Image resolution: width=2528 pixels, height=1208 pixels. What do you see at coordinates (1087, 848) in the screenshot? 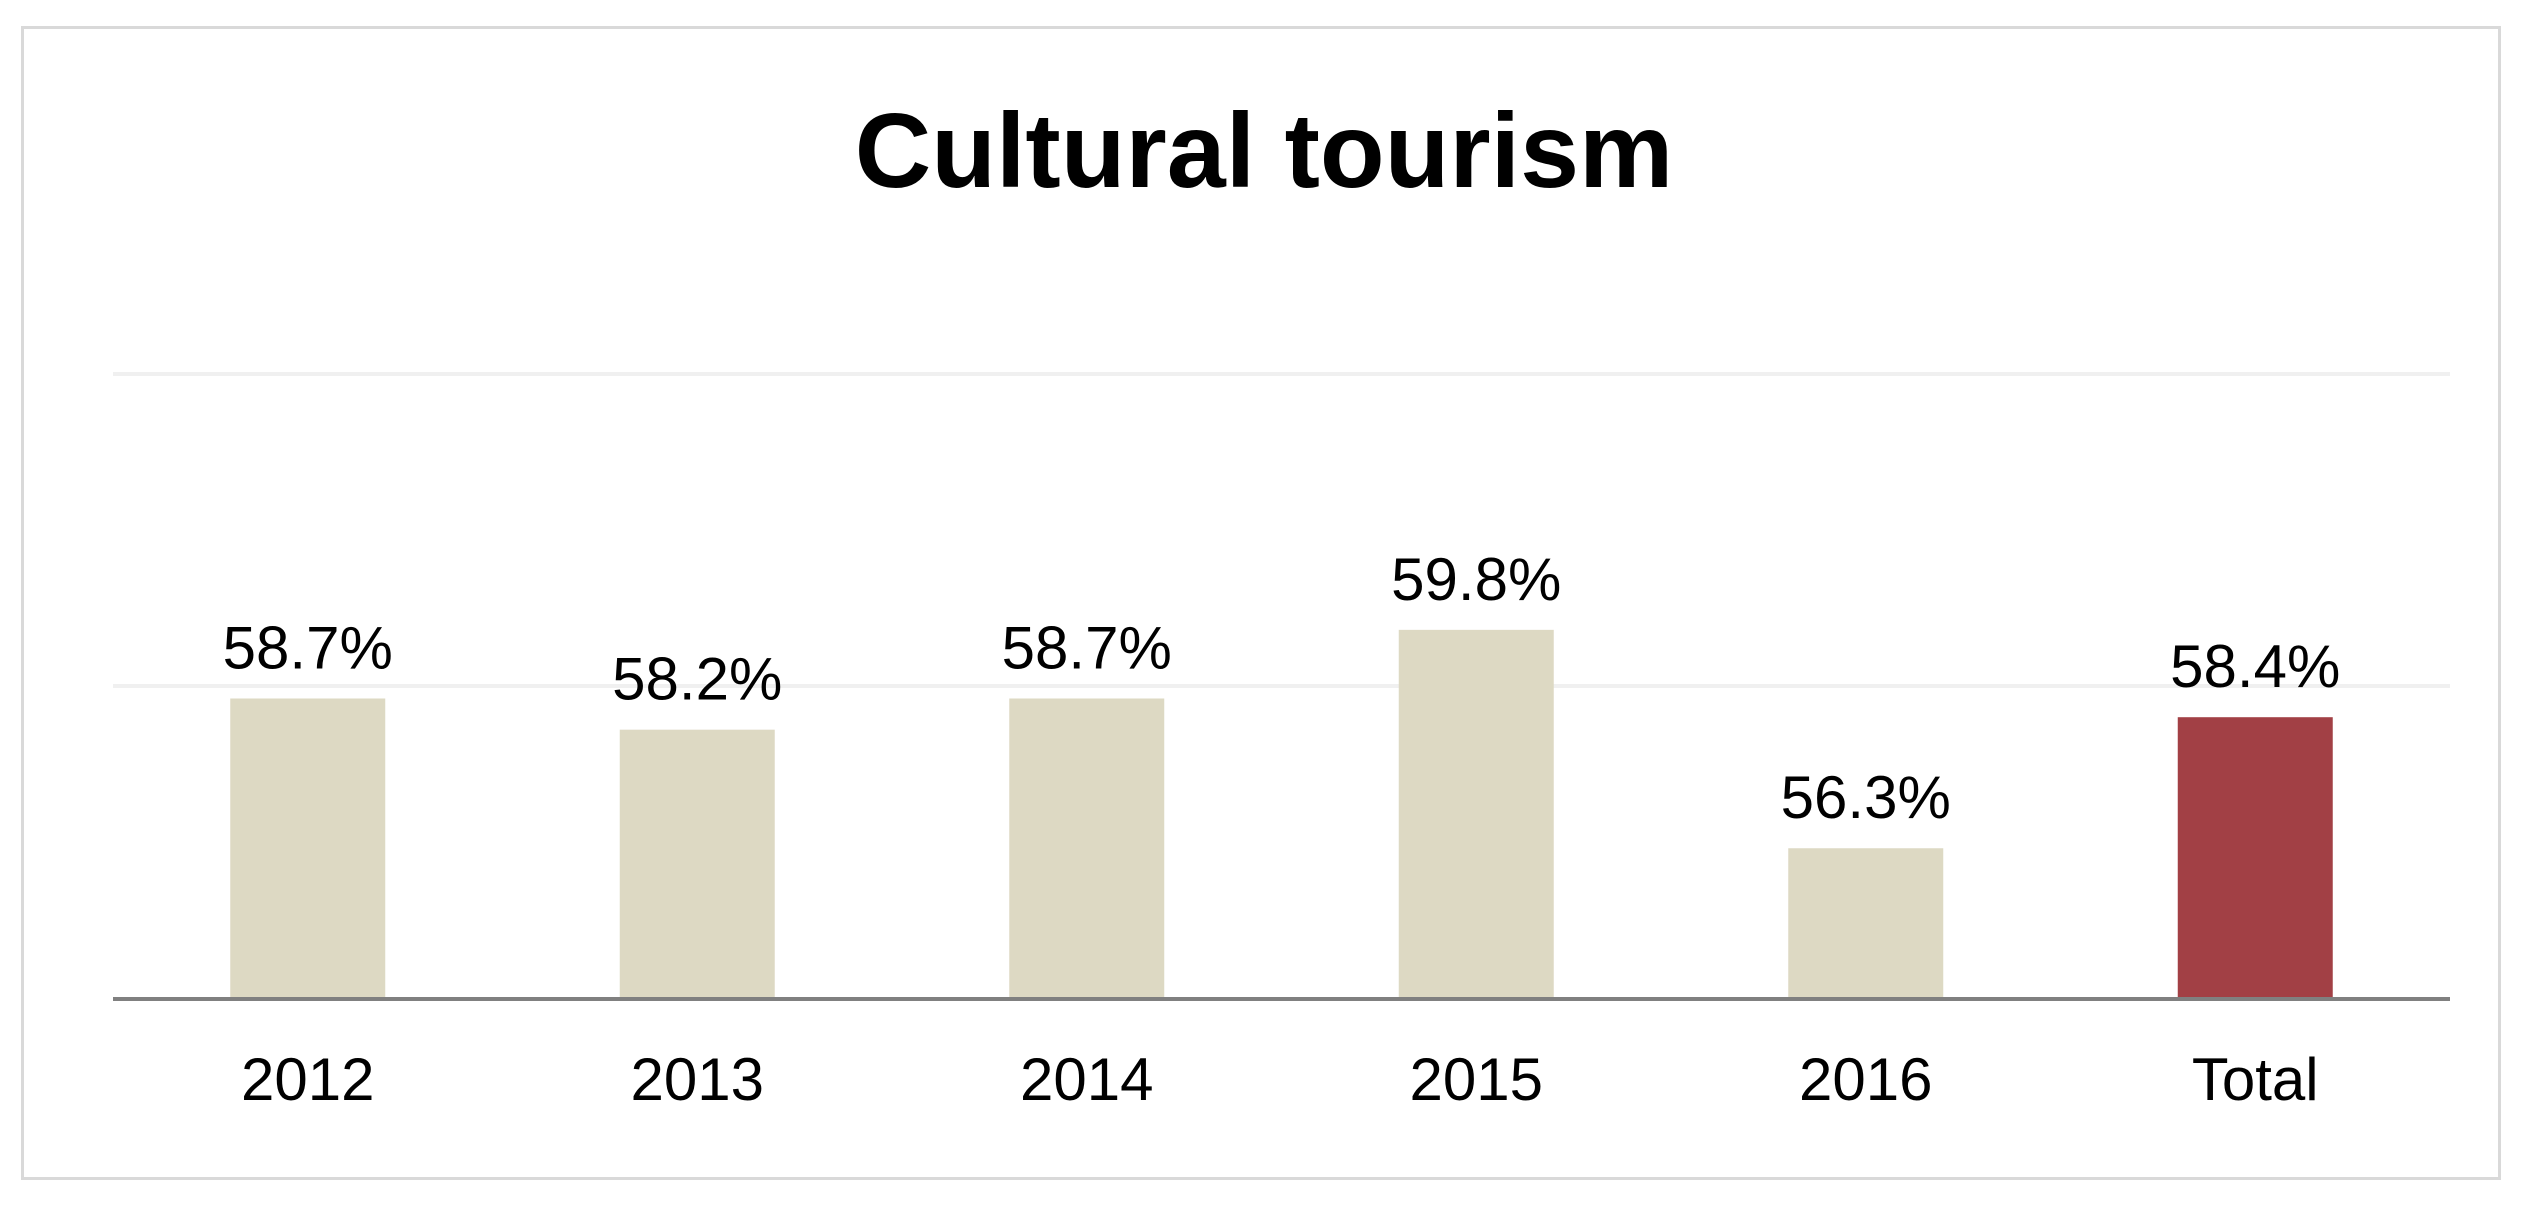
I see `bar-2014` at bounding box center [1087, 848].